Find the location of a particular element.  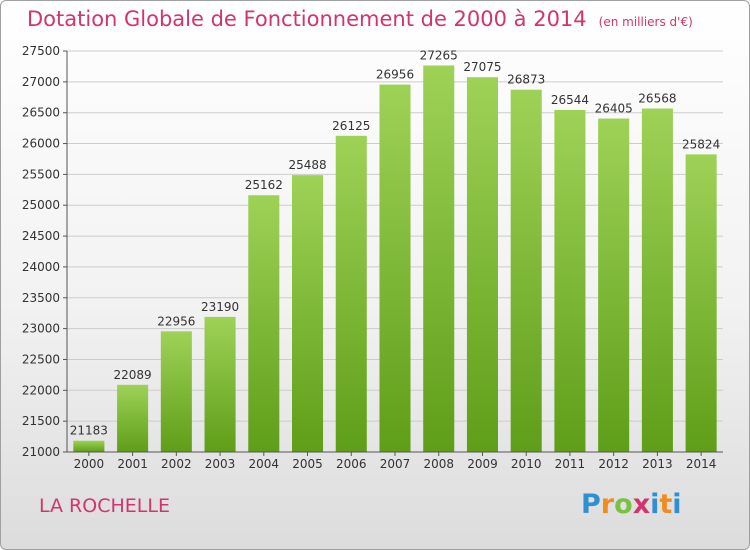

y-tick-label: 25500 is located at coordinates (41, 174).